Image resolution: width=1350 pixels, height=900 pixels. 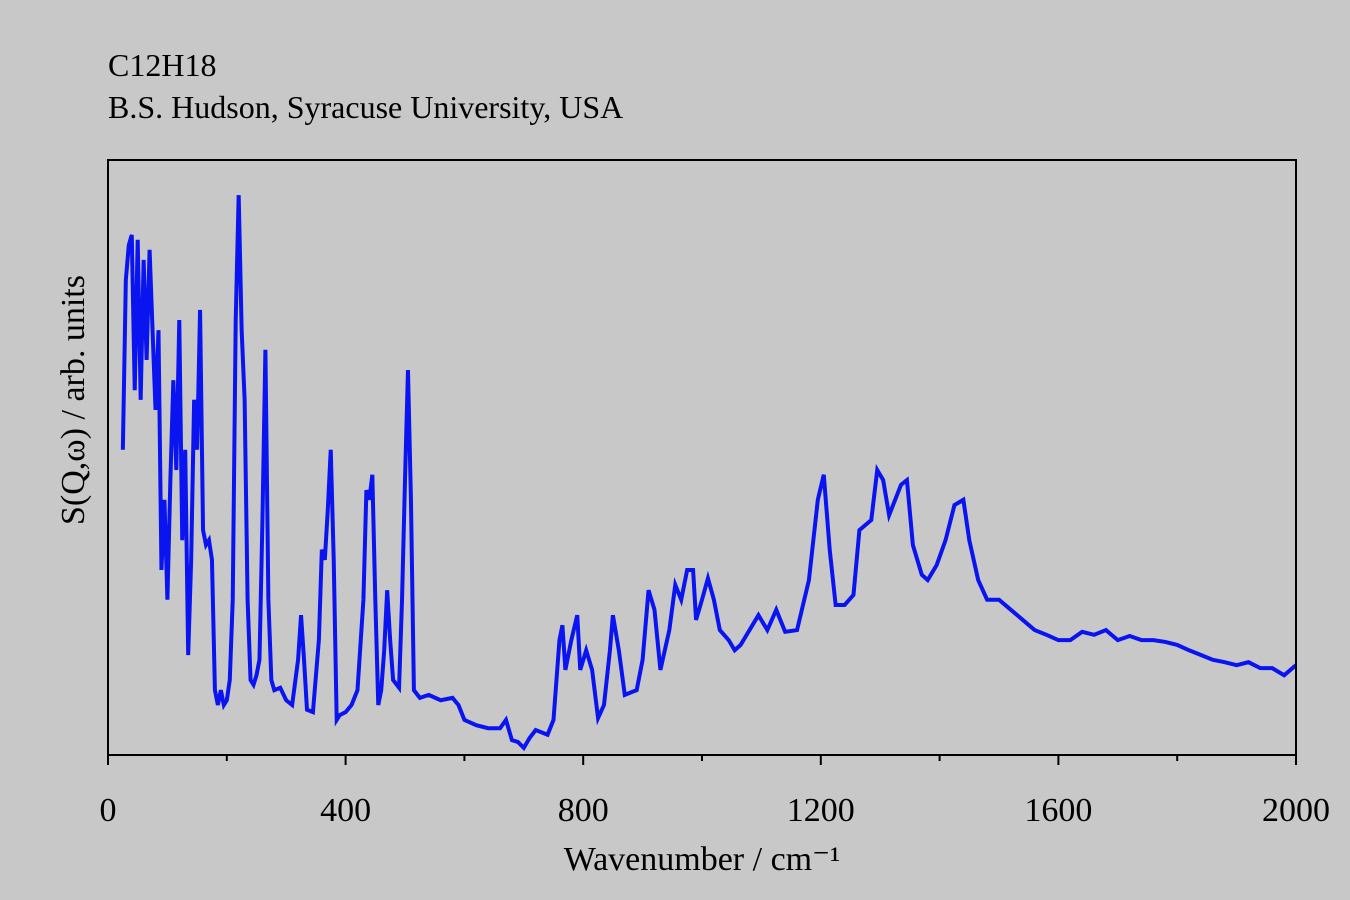 I want to click on y-axis-label: S(Q,ω) / arb. units, so click(x=73, y=400).